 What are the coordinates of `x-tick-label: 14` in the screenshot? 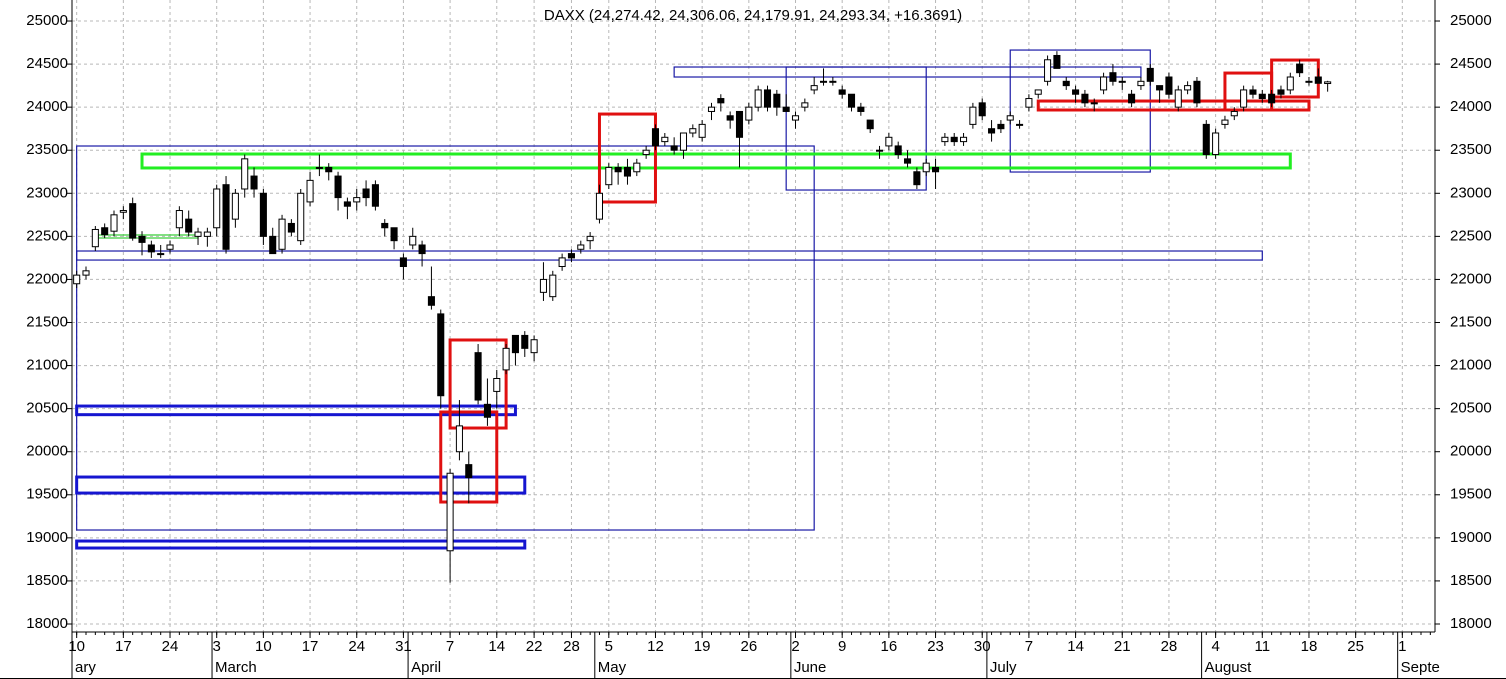 It's located at (496, 646).